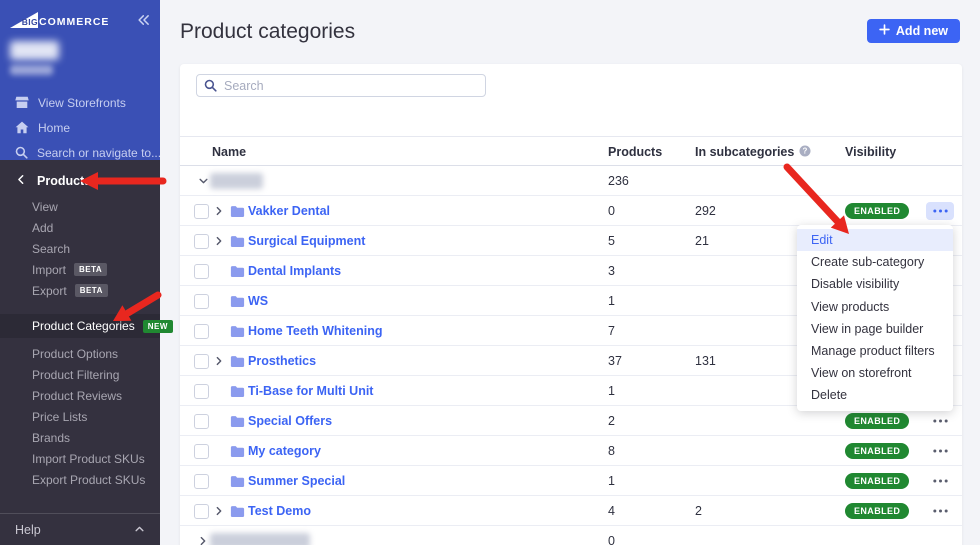 The image size is (980, 545). I want to click on category-name-link: Home Teeth Whitening, so click(315, 331).